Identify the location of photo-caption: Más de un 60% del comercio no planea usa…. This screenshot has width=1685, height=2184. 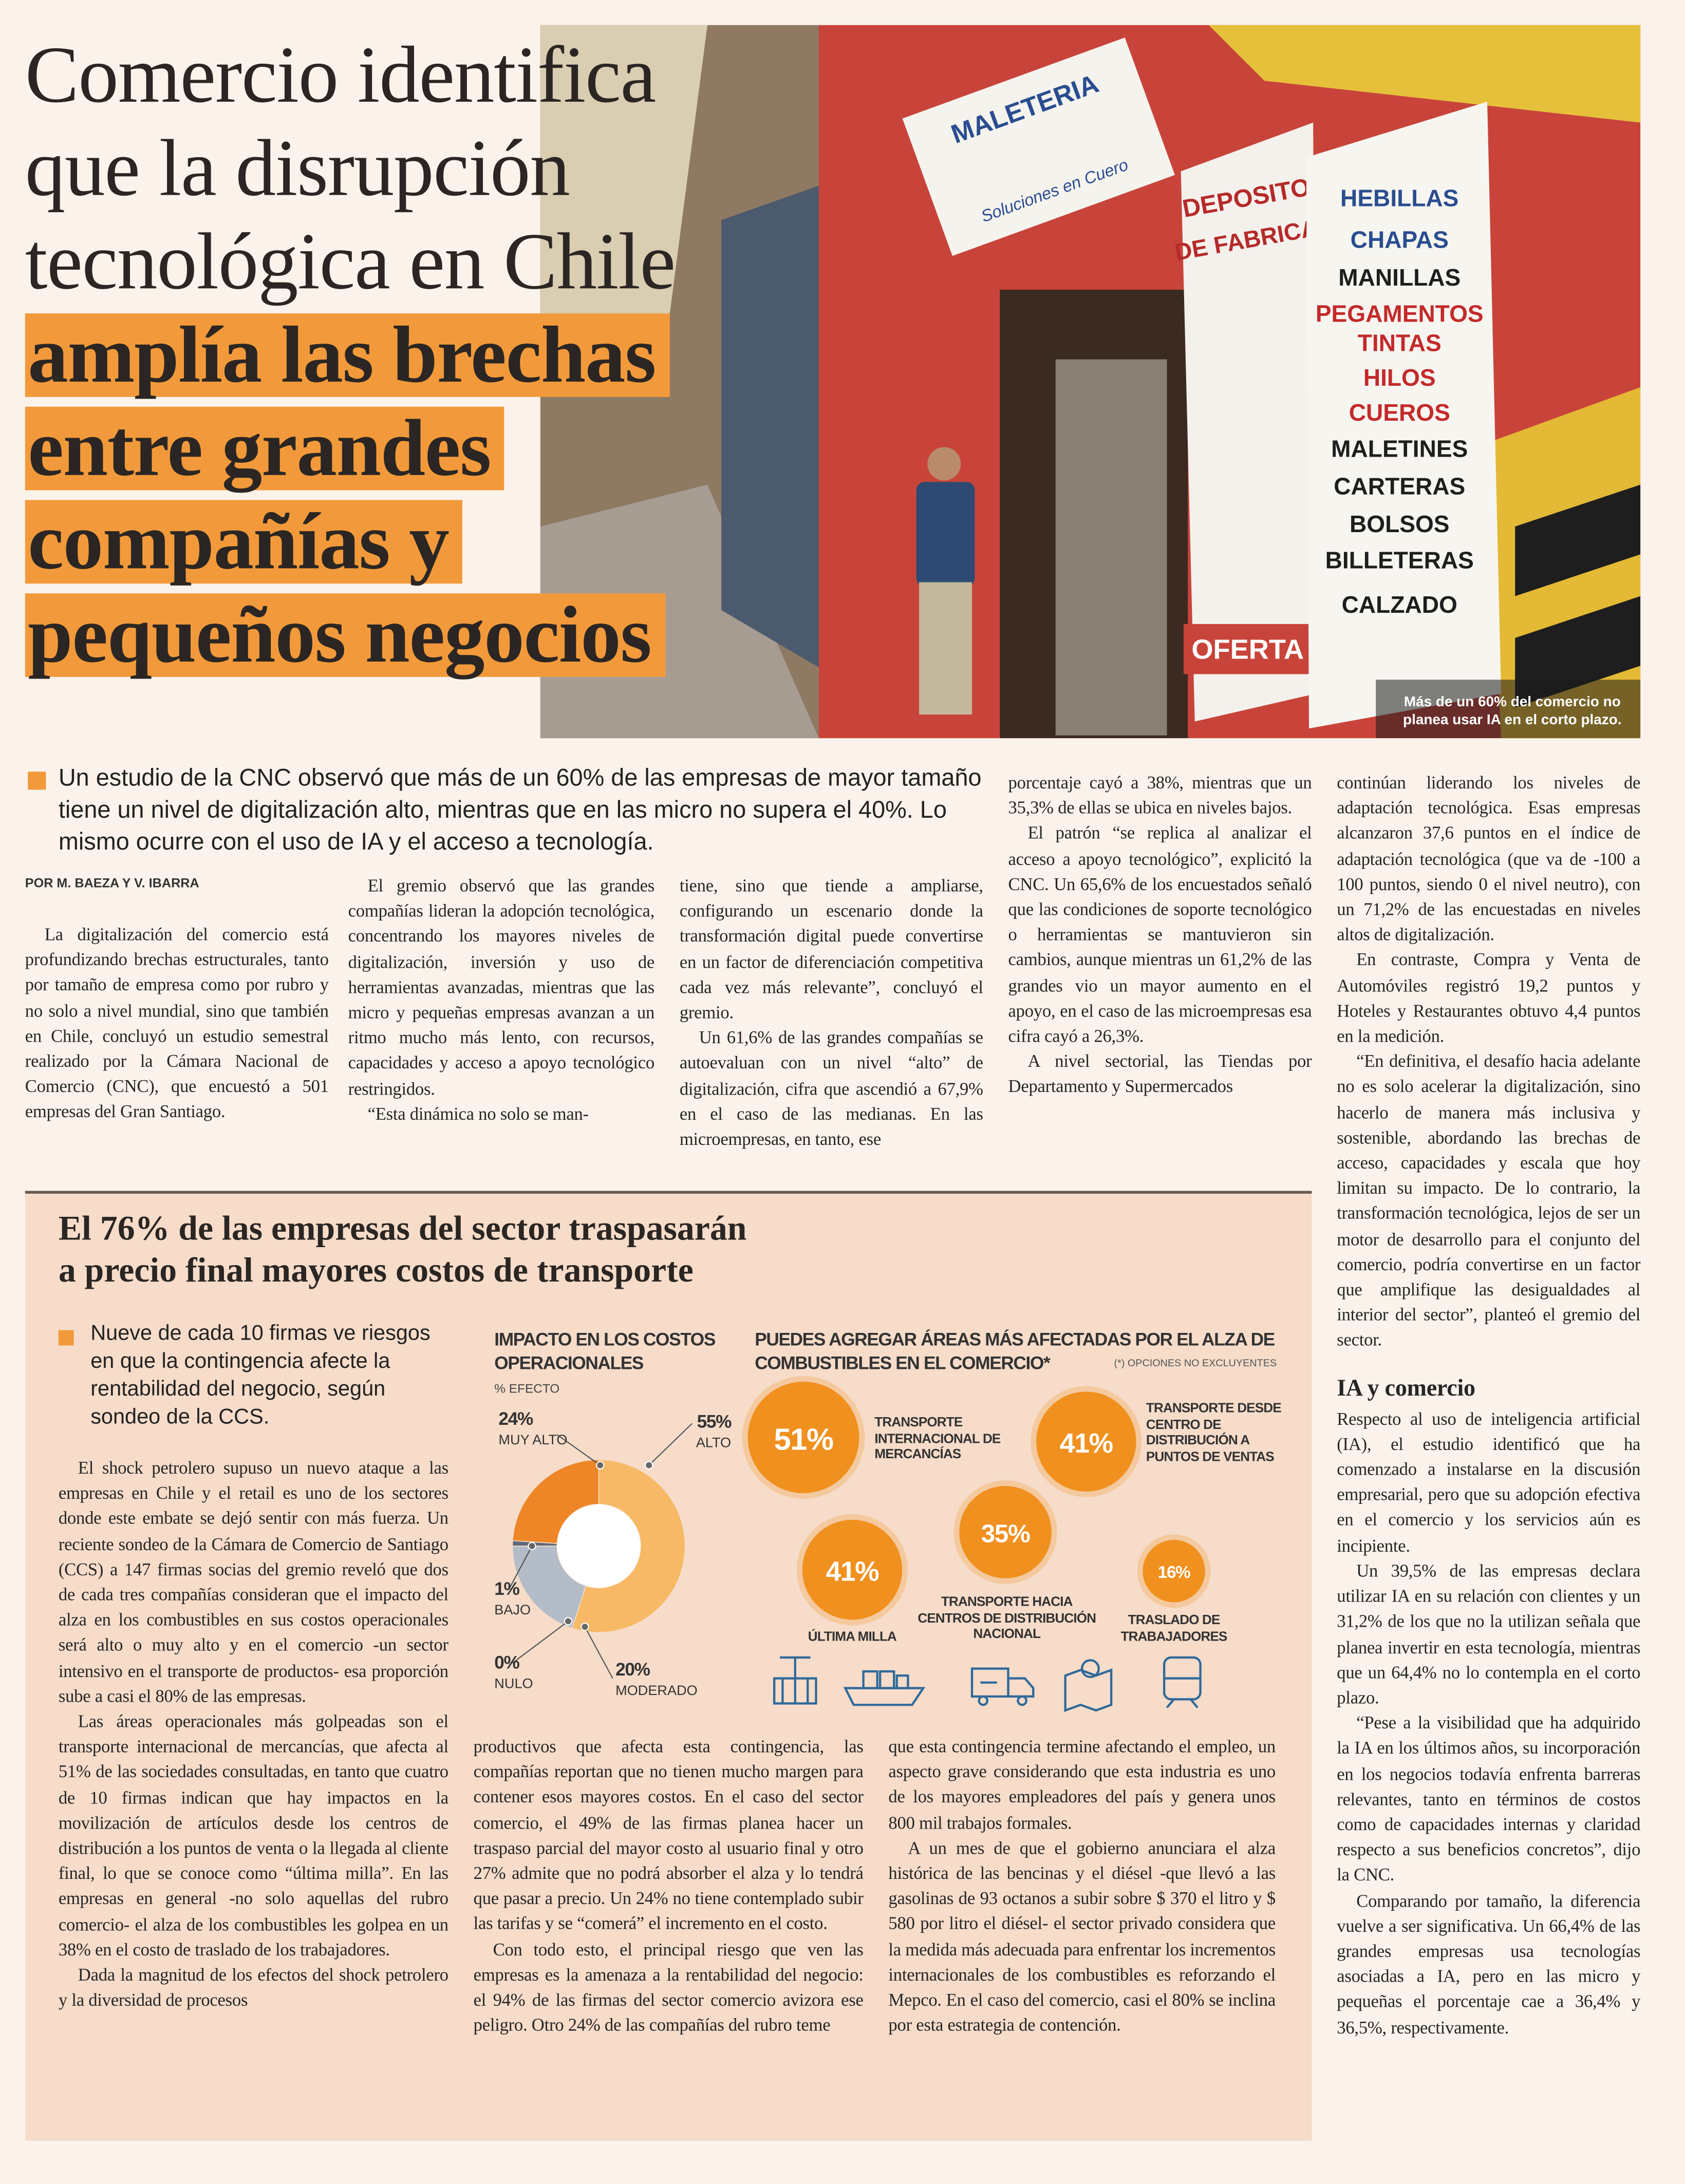
(1512, 712).